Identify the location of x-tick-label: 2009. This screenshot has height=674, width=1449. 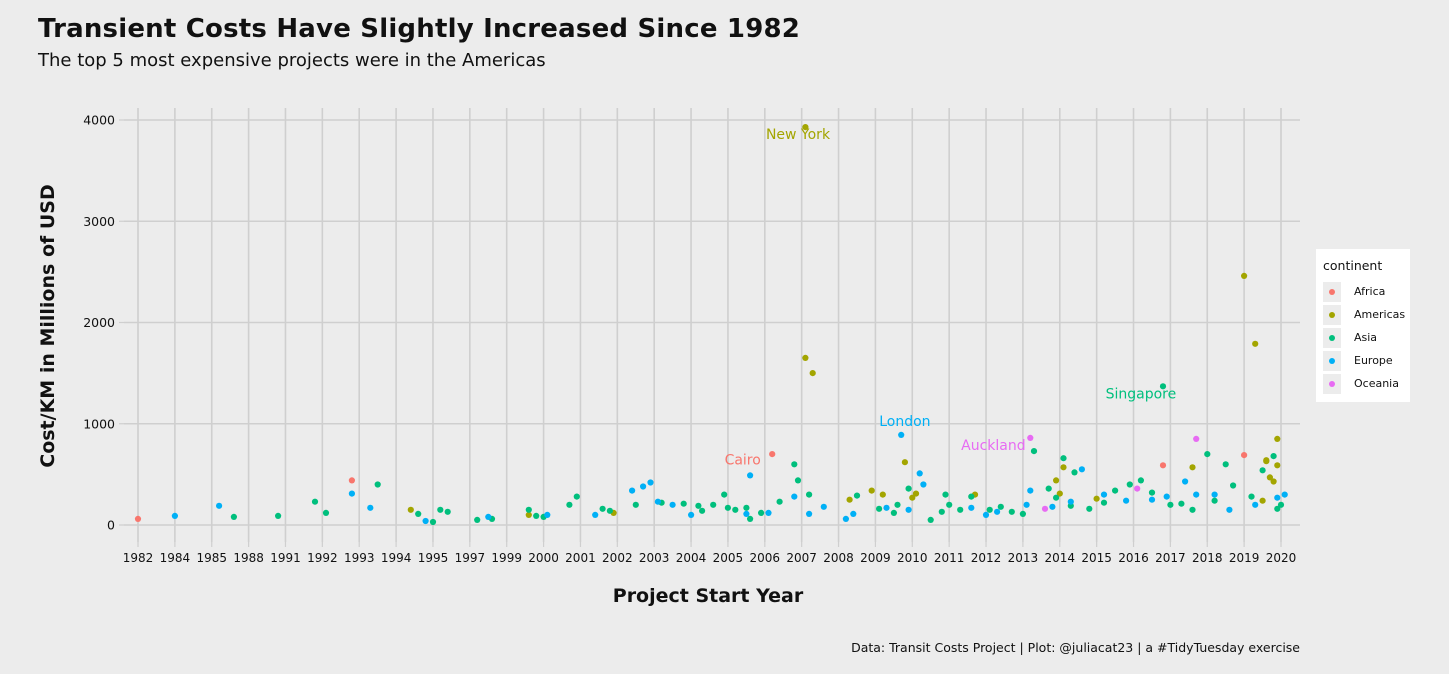
(875, 558).